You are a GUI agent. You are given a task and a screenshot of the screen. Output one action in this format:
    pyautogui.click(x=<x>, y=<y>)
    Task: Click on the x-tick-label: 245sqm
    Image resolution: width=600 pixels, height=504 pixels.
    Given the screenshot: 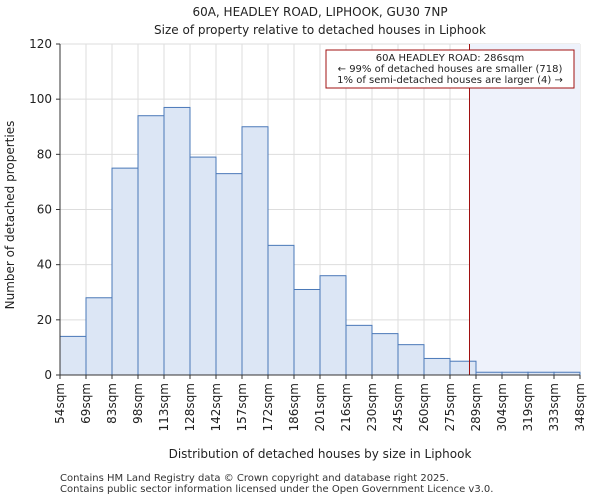 What is the action you would take?
    pyautogui.click(x=398, y=407)
    